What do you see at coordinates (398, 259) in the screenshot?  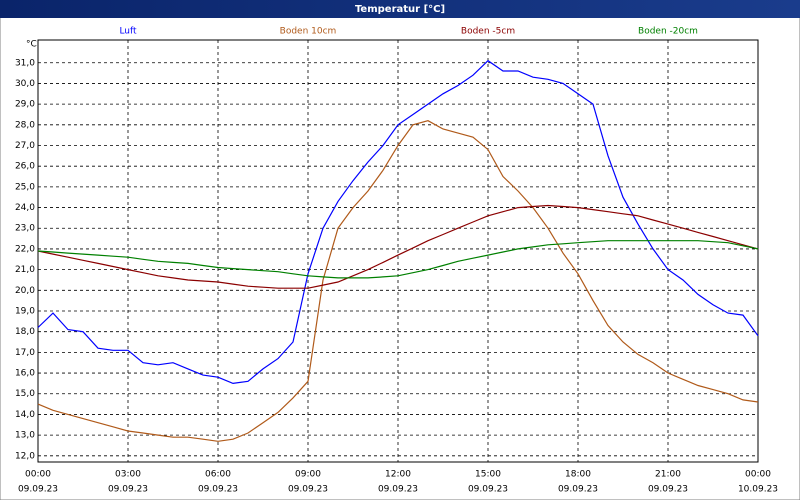 I see `data-line` at bounding box center [398, 259].